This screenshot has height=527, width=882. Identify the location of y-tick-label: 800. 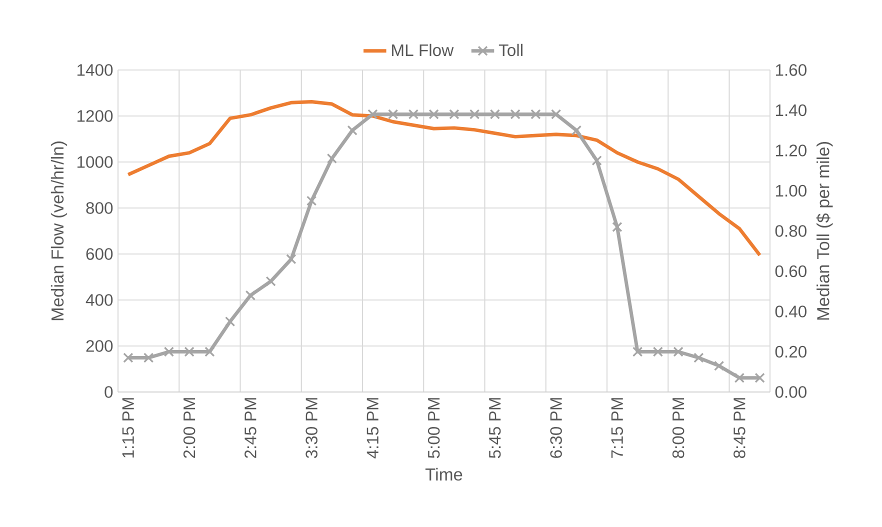
(99, 208).